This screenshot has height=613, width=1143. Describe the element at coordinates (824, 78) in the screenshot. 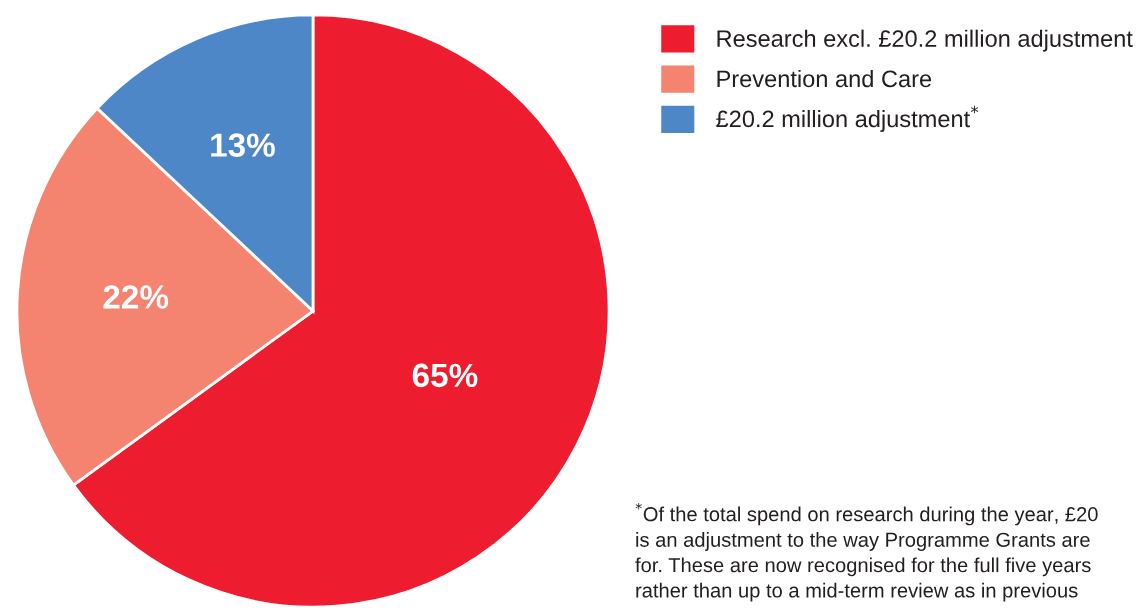

I see `legend-label: Prevention and Care` at that location.